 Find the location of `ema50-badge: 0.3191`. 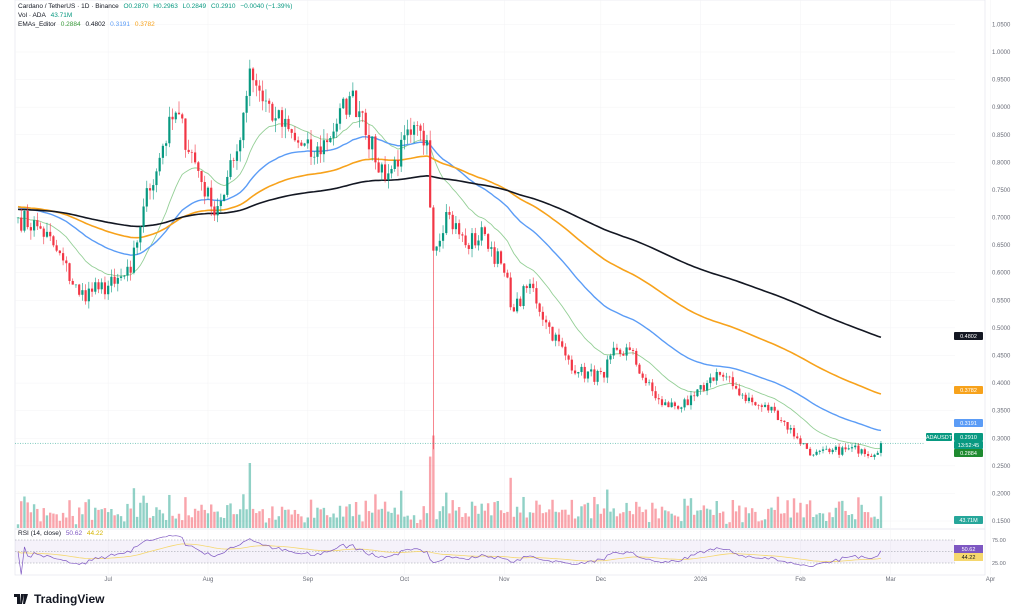

ema50-badge: 0.3191 is located at coordinates (968, 424).